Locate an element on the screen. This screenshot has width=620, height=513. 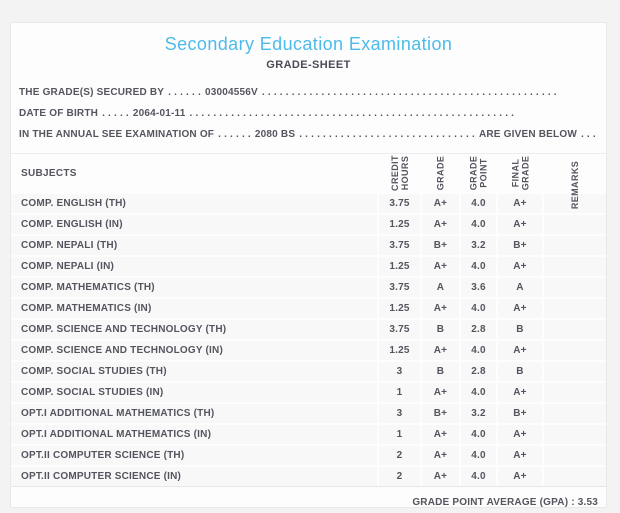
header-final-grade: FINAL GRADE is located at coordinates (520, 173).